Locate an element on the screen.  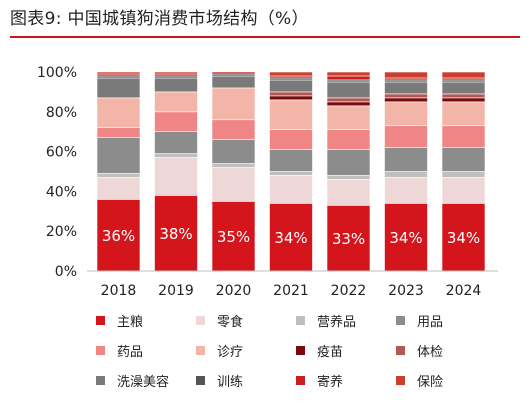
y-tick-label: 0% is located at coordinates (66, 272).